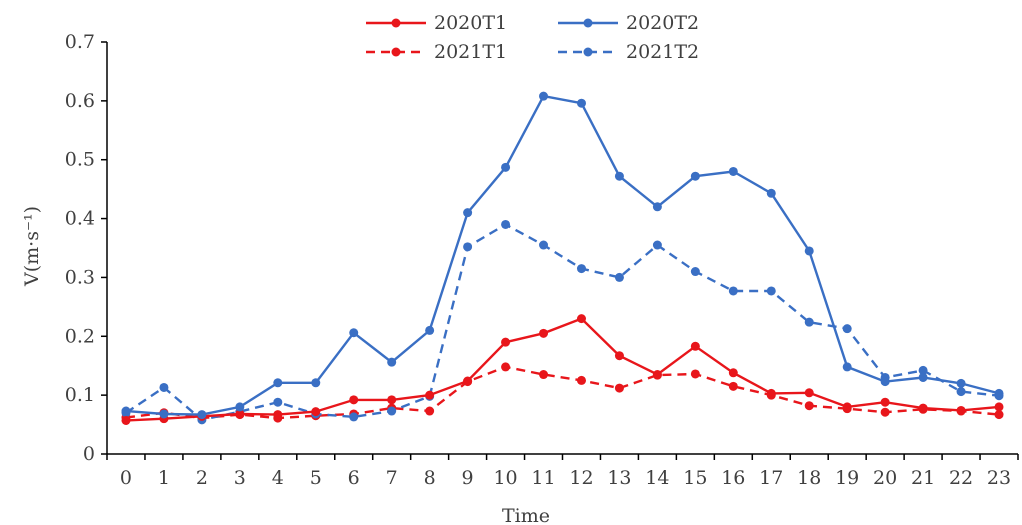  Describe the element at coordinates (657, 478) in the screenshot. I see `x-tick-label: 14` at that location.